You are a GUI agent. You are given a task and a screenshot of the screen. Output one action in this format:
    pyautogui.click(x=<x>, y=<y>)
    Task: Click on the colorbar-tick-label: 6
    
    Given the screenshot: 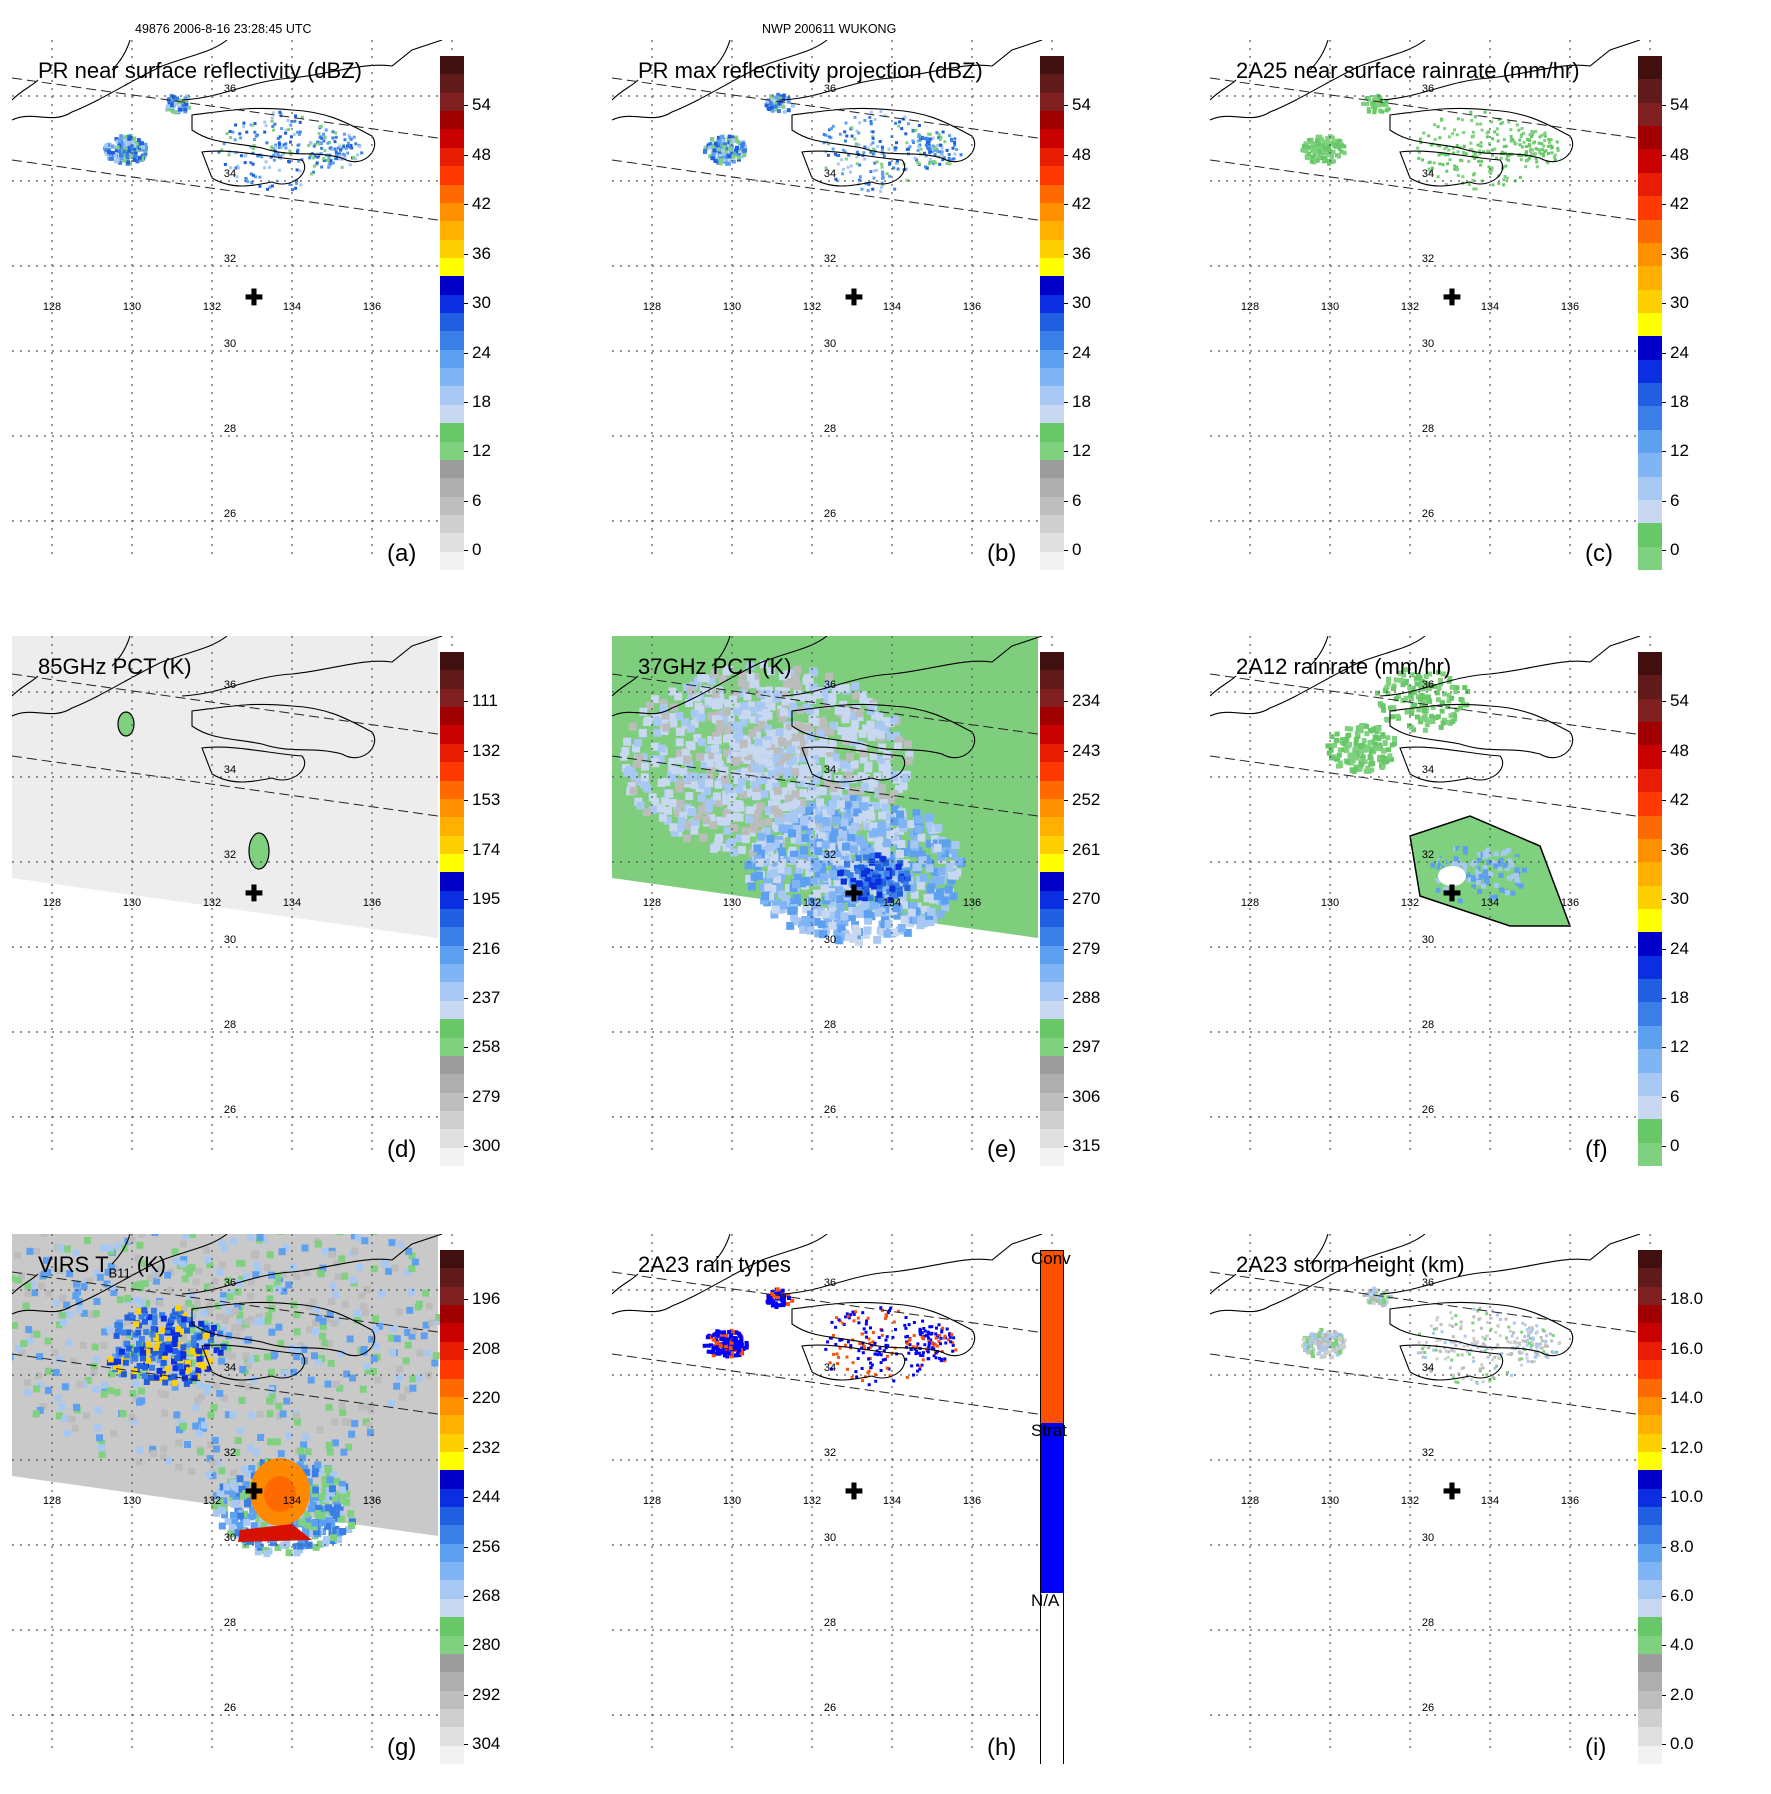 What is the action you would take?
    pyautogui.click(x=476, y=501)
    